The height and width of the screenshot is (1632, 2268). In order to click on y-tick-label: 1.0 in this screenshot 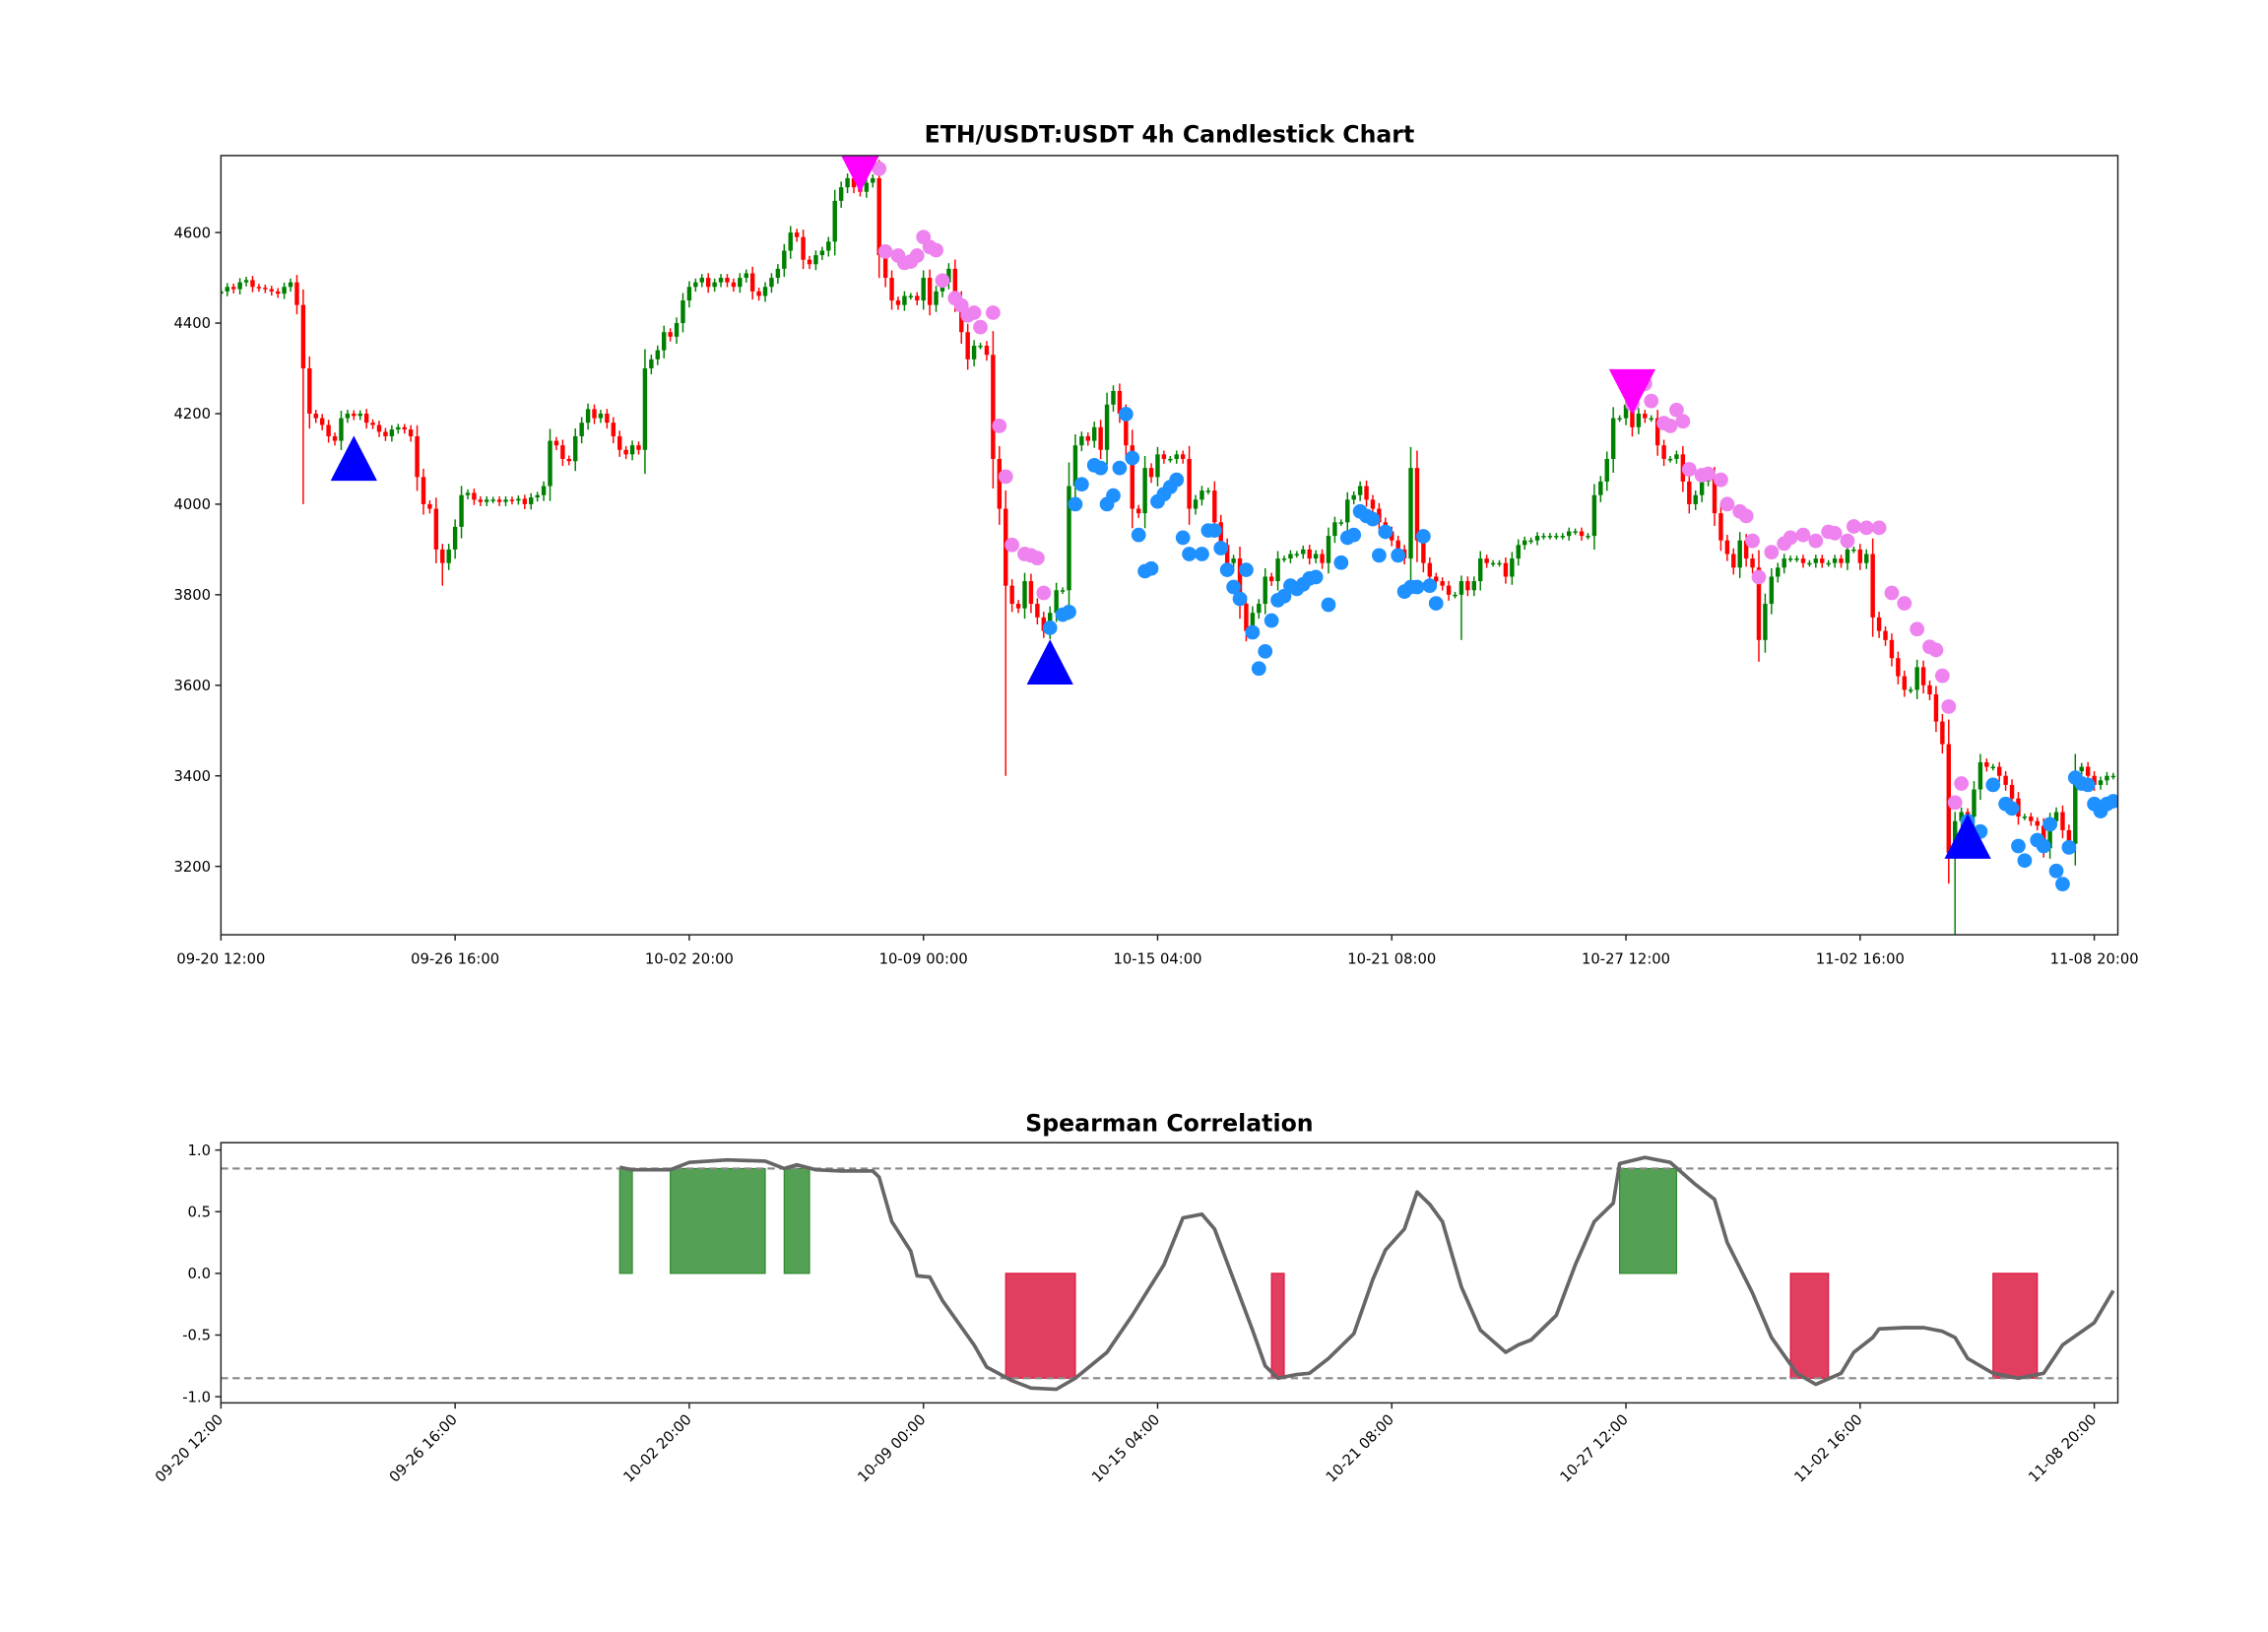, I will do `click(200, 1150)`.